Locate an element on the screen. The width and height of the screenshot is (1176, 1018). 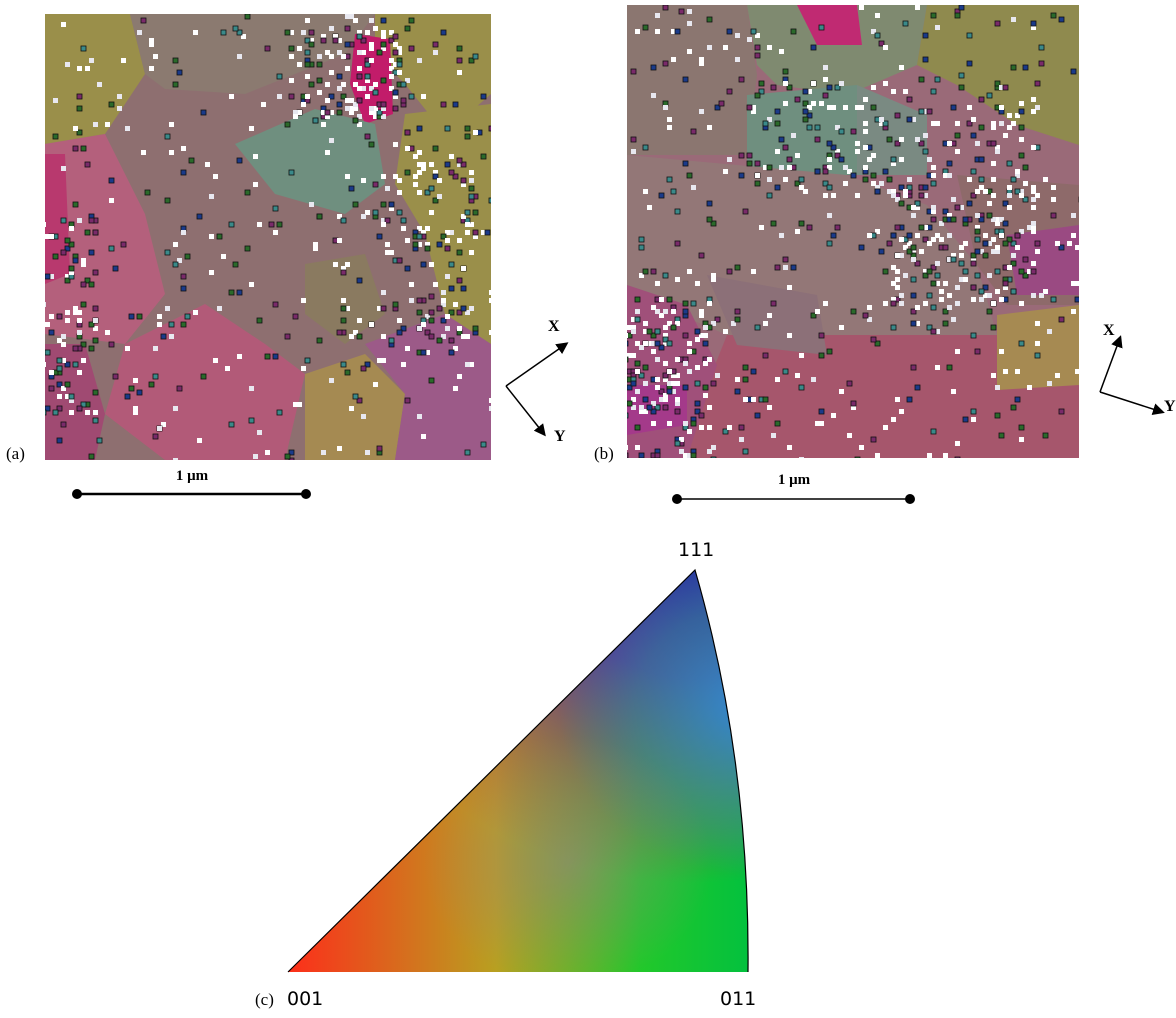
axis-x-label-b: X is located at coordinates (1109, 330).